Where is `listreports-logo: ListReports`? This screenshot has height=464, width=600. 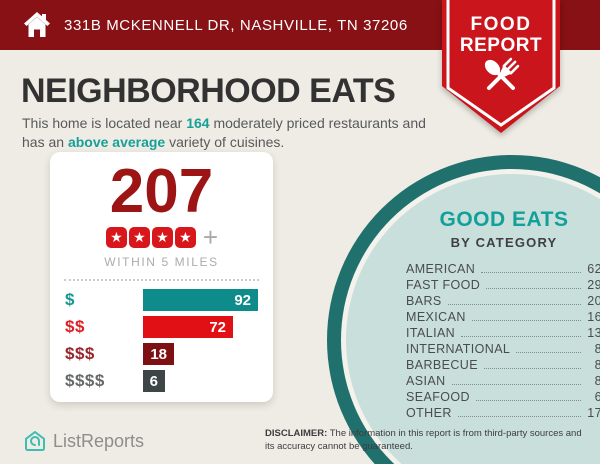
listreports-logo: ListReports is located at coordinates (84, 441).